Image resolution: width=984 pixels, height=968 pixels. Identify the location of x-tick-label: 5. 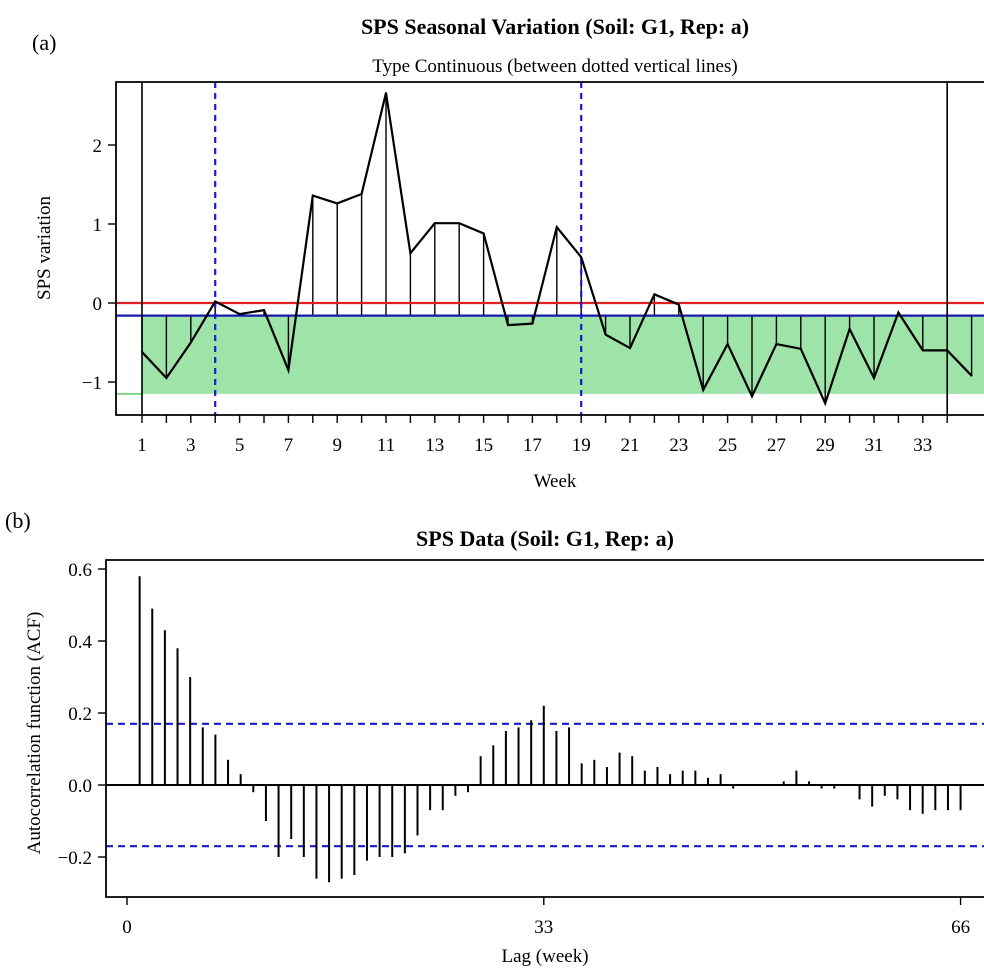
(240, 445).